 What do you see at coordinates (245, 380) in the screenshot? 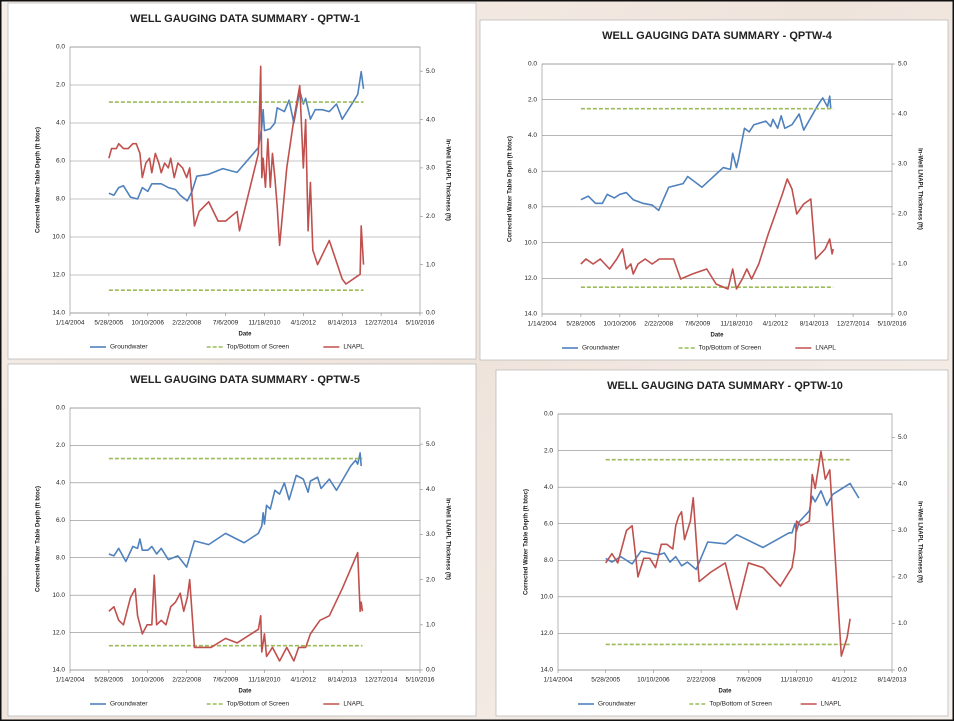
I see `chart-title: WELL GAUGING DATA SUMMARY - QPTW-5` at bounding box center [245, 380].